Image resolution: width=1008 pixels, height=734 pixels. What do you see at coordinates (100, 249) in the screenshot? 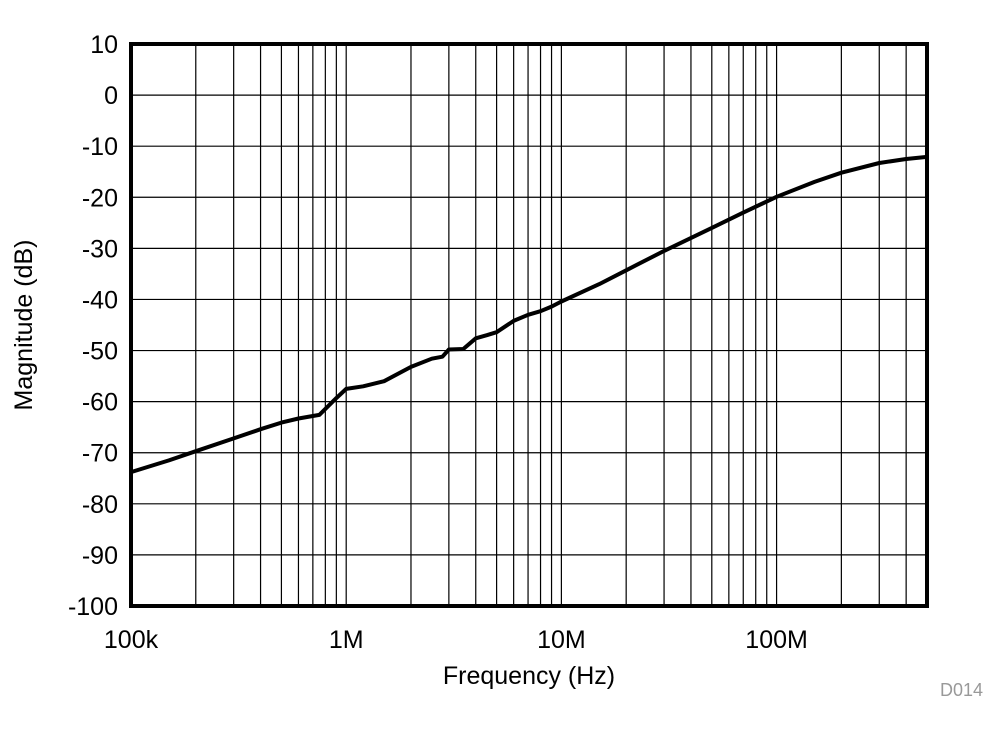
I see `y-tick-label: -30` at bounding box center [100, 249].